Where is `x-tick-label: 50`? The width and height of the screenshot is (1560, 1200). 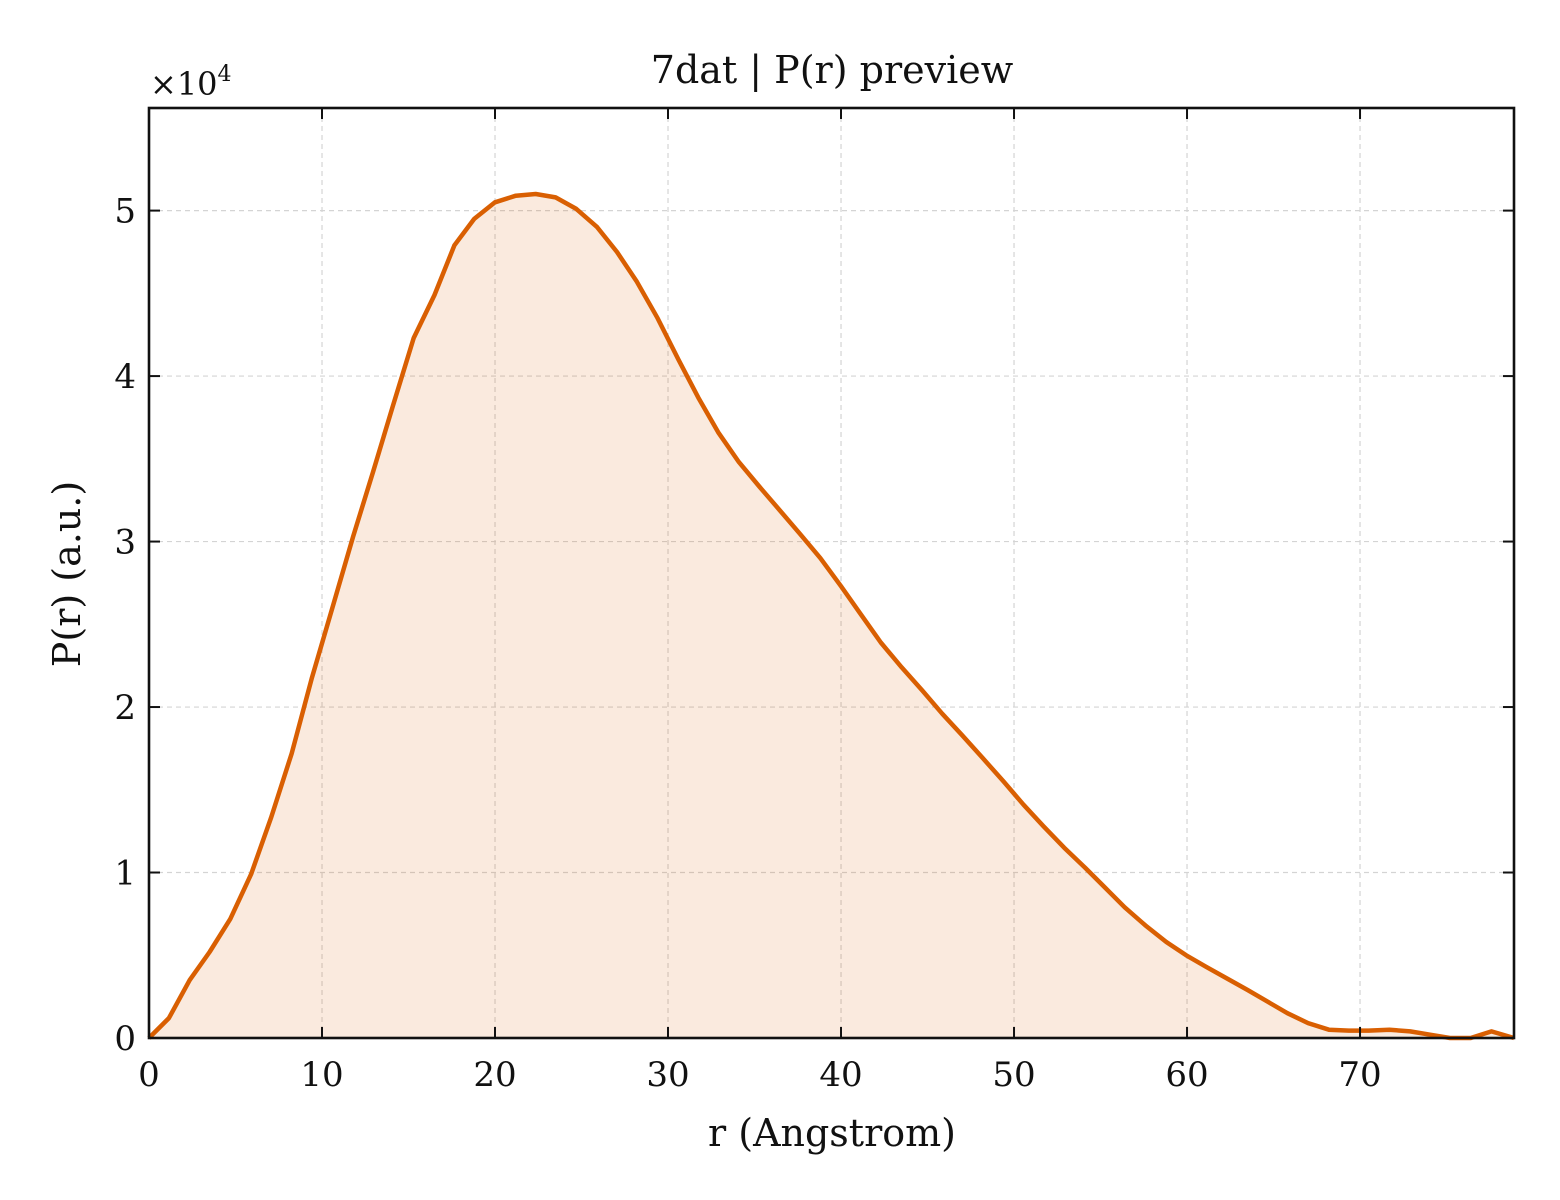 x-tick-label: 50 is located at coordinates (1013, 1075).